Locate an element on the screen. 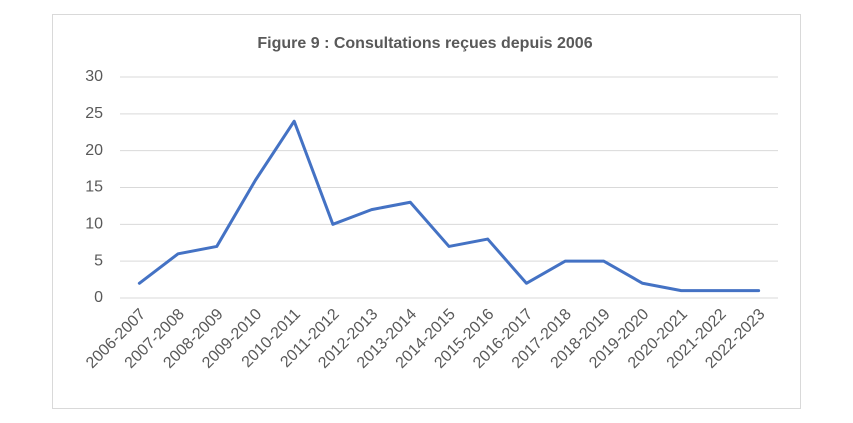  y-tick-label: 5 is located at coordinates (98, 260).